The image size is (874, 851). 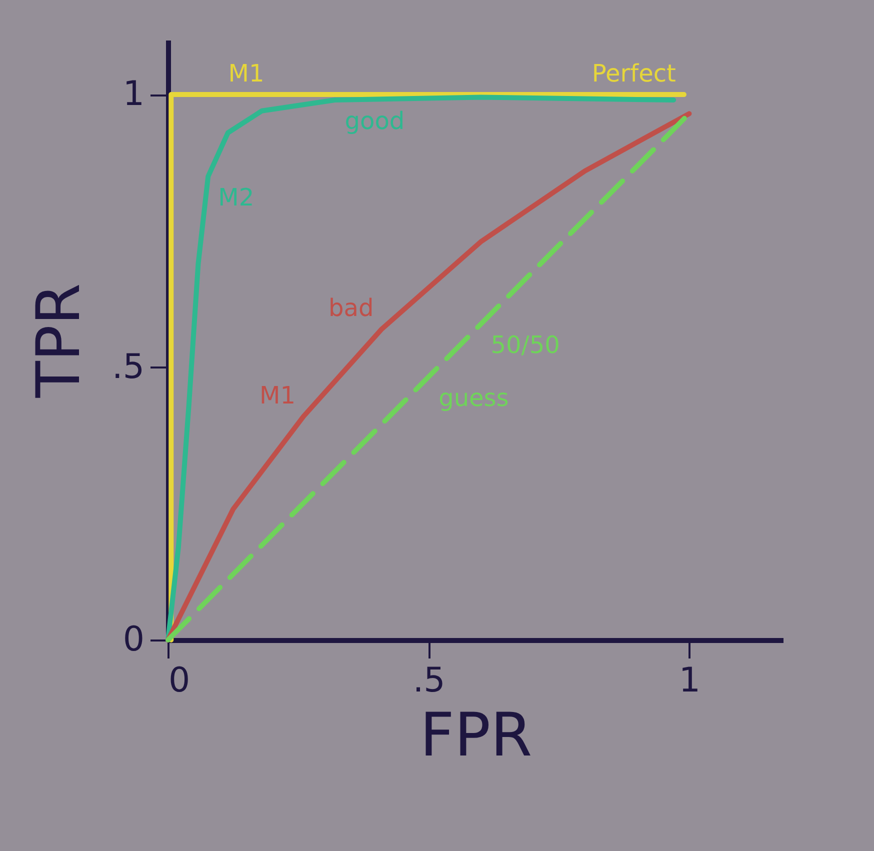 I want to click on y-tick-label: .5, so click(x=128, y=366).